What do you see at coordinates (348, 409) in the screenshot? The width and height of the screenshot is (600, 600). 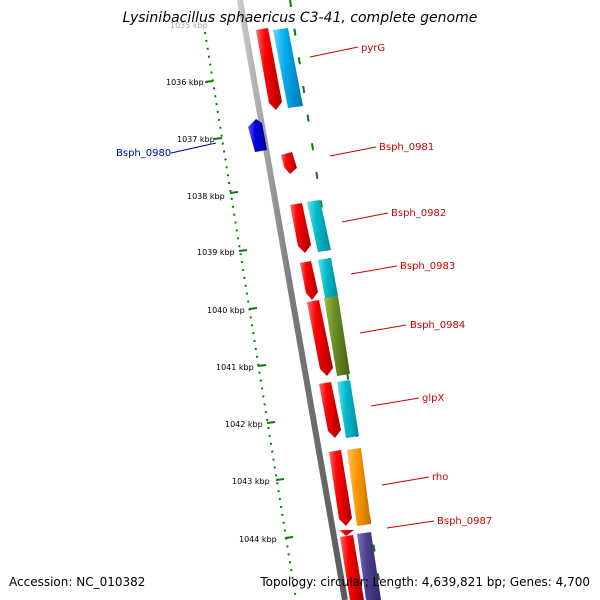 I see `gene-glpX-category` at bounding box center [348, 409].